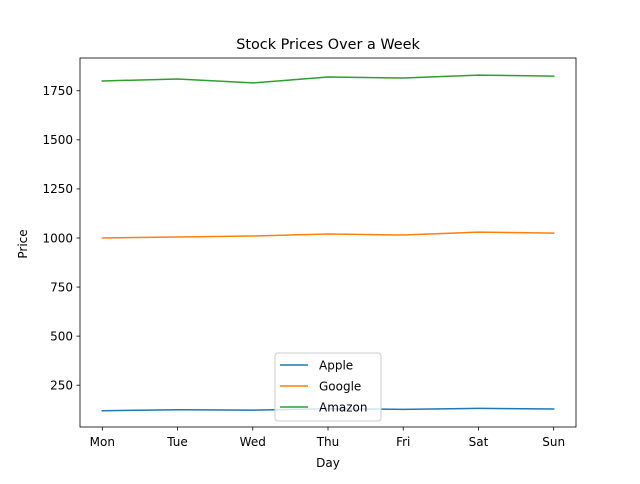 This screenshot has height=484, width=640. Describe the element at coordinates (553, 442) in the screenshot. I see `x-tick-label: Sun` at that location.